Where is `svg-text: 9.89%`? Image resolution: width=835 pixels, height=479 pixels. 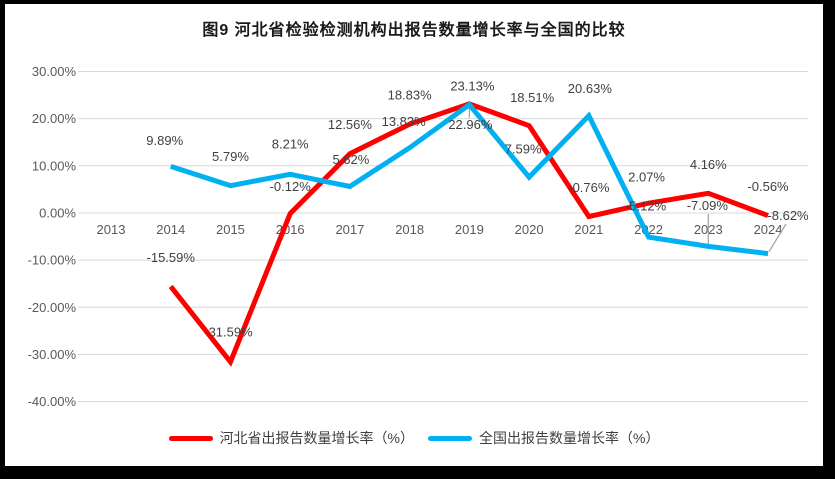 svg-text: 9.89% is located at coordinates (164, 140).